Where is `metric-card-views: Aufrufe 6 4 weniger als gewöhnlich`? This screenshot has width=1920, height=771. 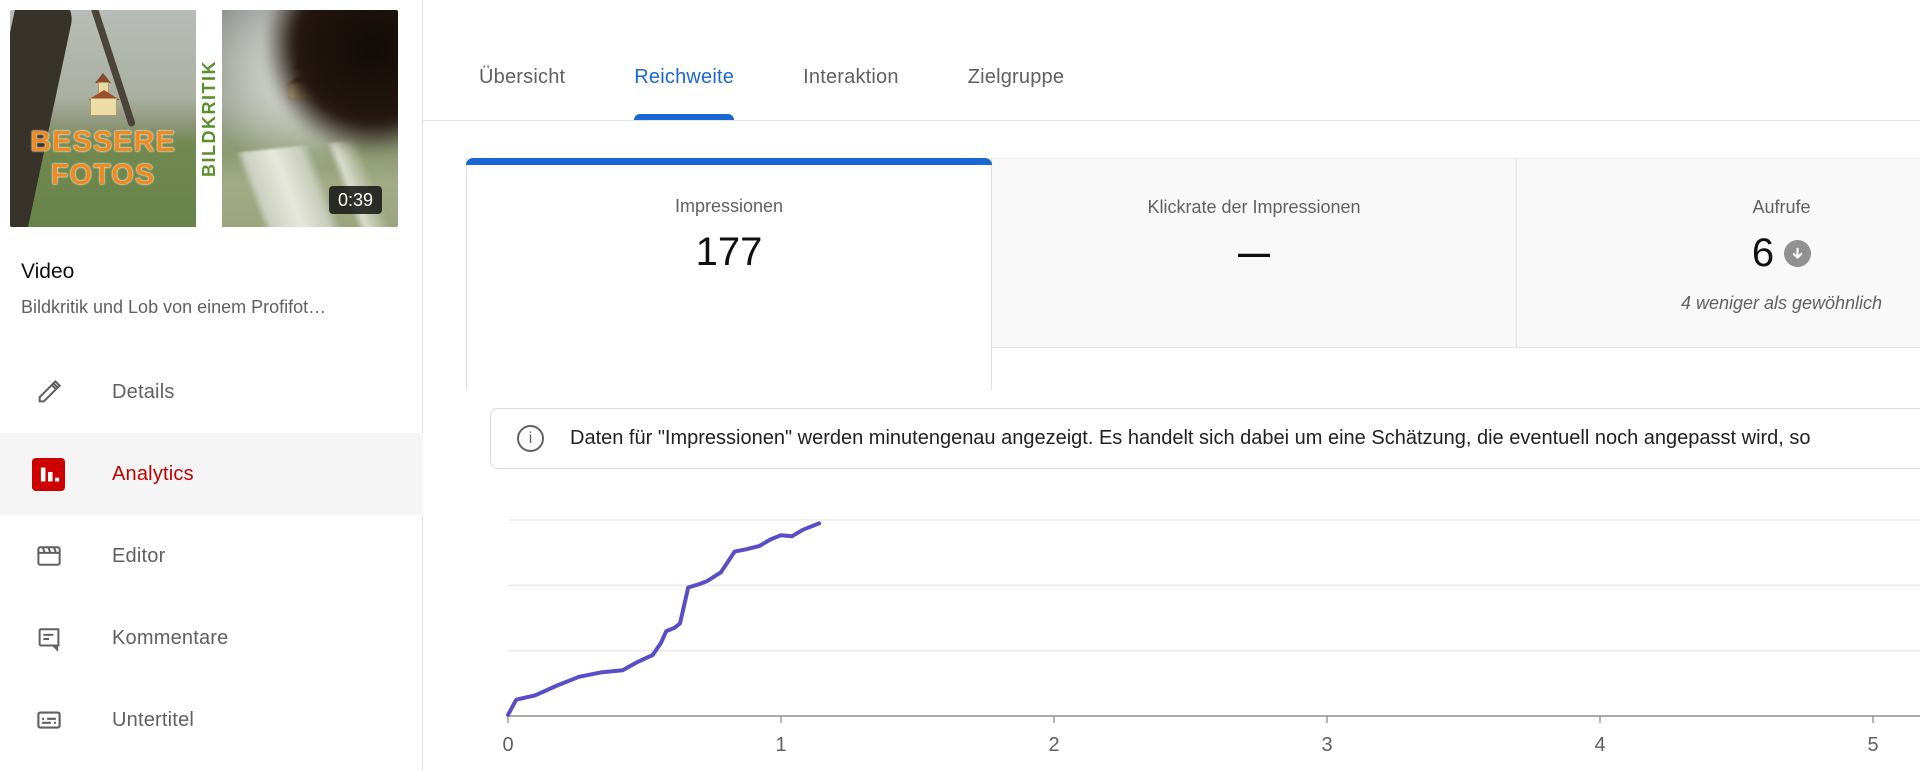 metric-card-views: Aufrufe 6 4 weniger als gewöhnlich is located at coordinates (1718, 253).